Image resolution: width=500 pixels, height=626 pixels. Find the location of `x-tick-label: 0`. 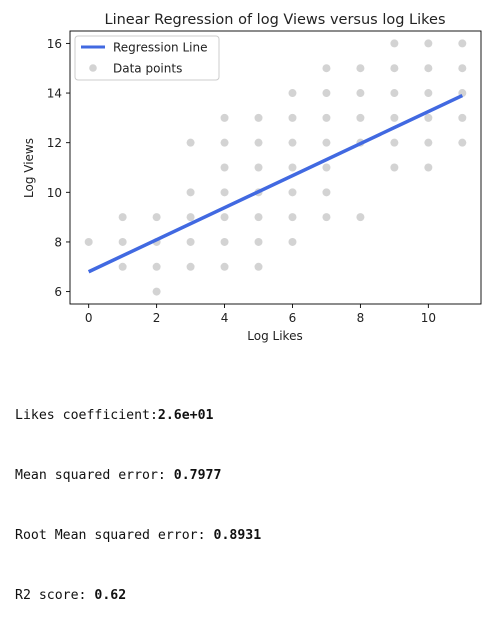

x-tick-label: 0 is located at coordinates (89, 318).